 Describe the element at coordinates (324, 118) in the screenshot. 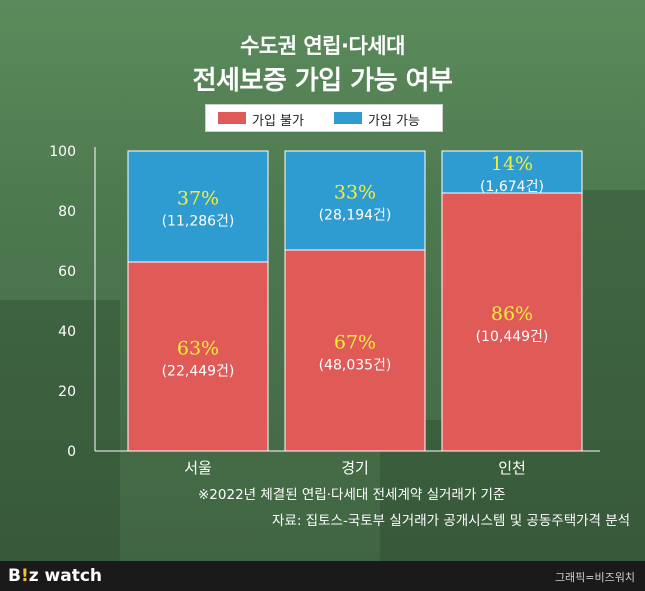

I see `legend: 가입 불가 가입 가능` at that location.